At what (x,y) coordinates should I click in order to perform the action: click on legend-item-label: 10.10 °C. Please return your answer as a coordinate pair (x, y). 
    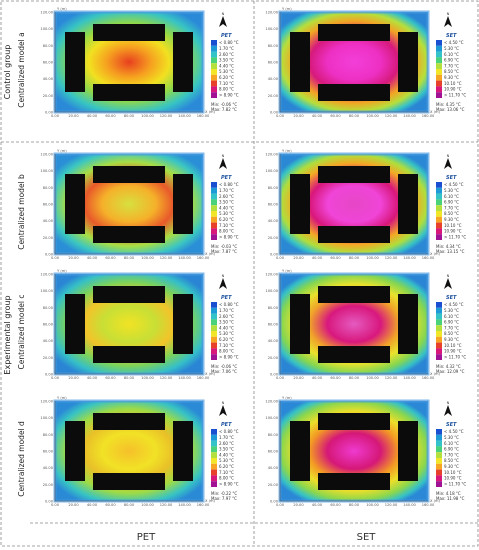
    Looking at the image, I should click on (453, 345).